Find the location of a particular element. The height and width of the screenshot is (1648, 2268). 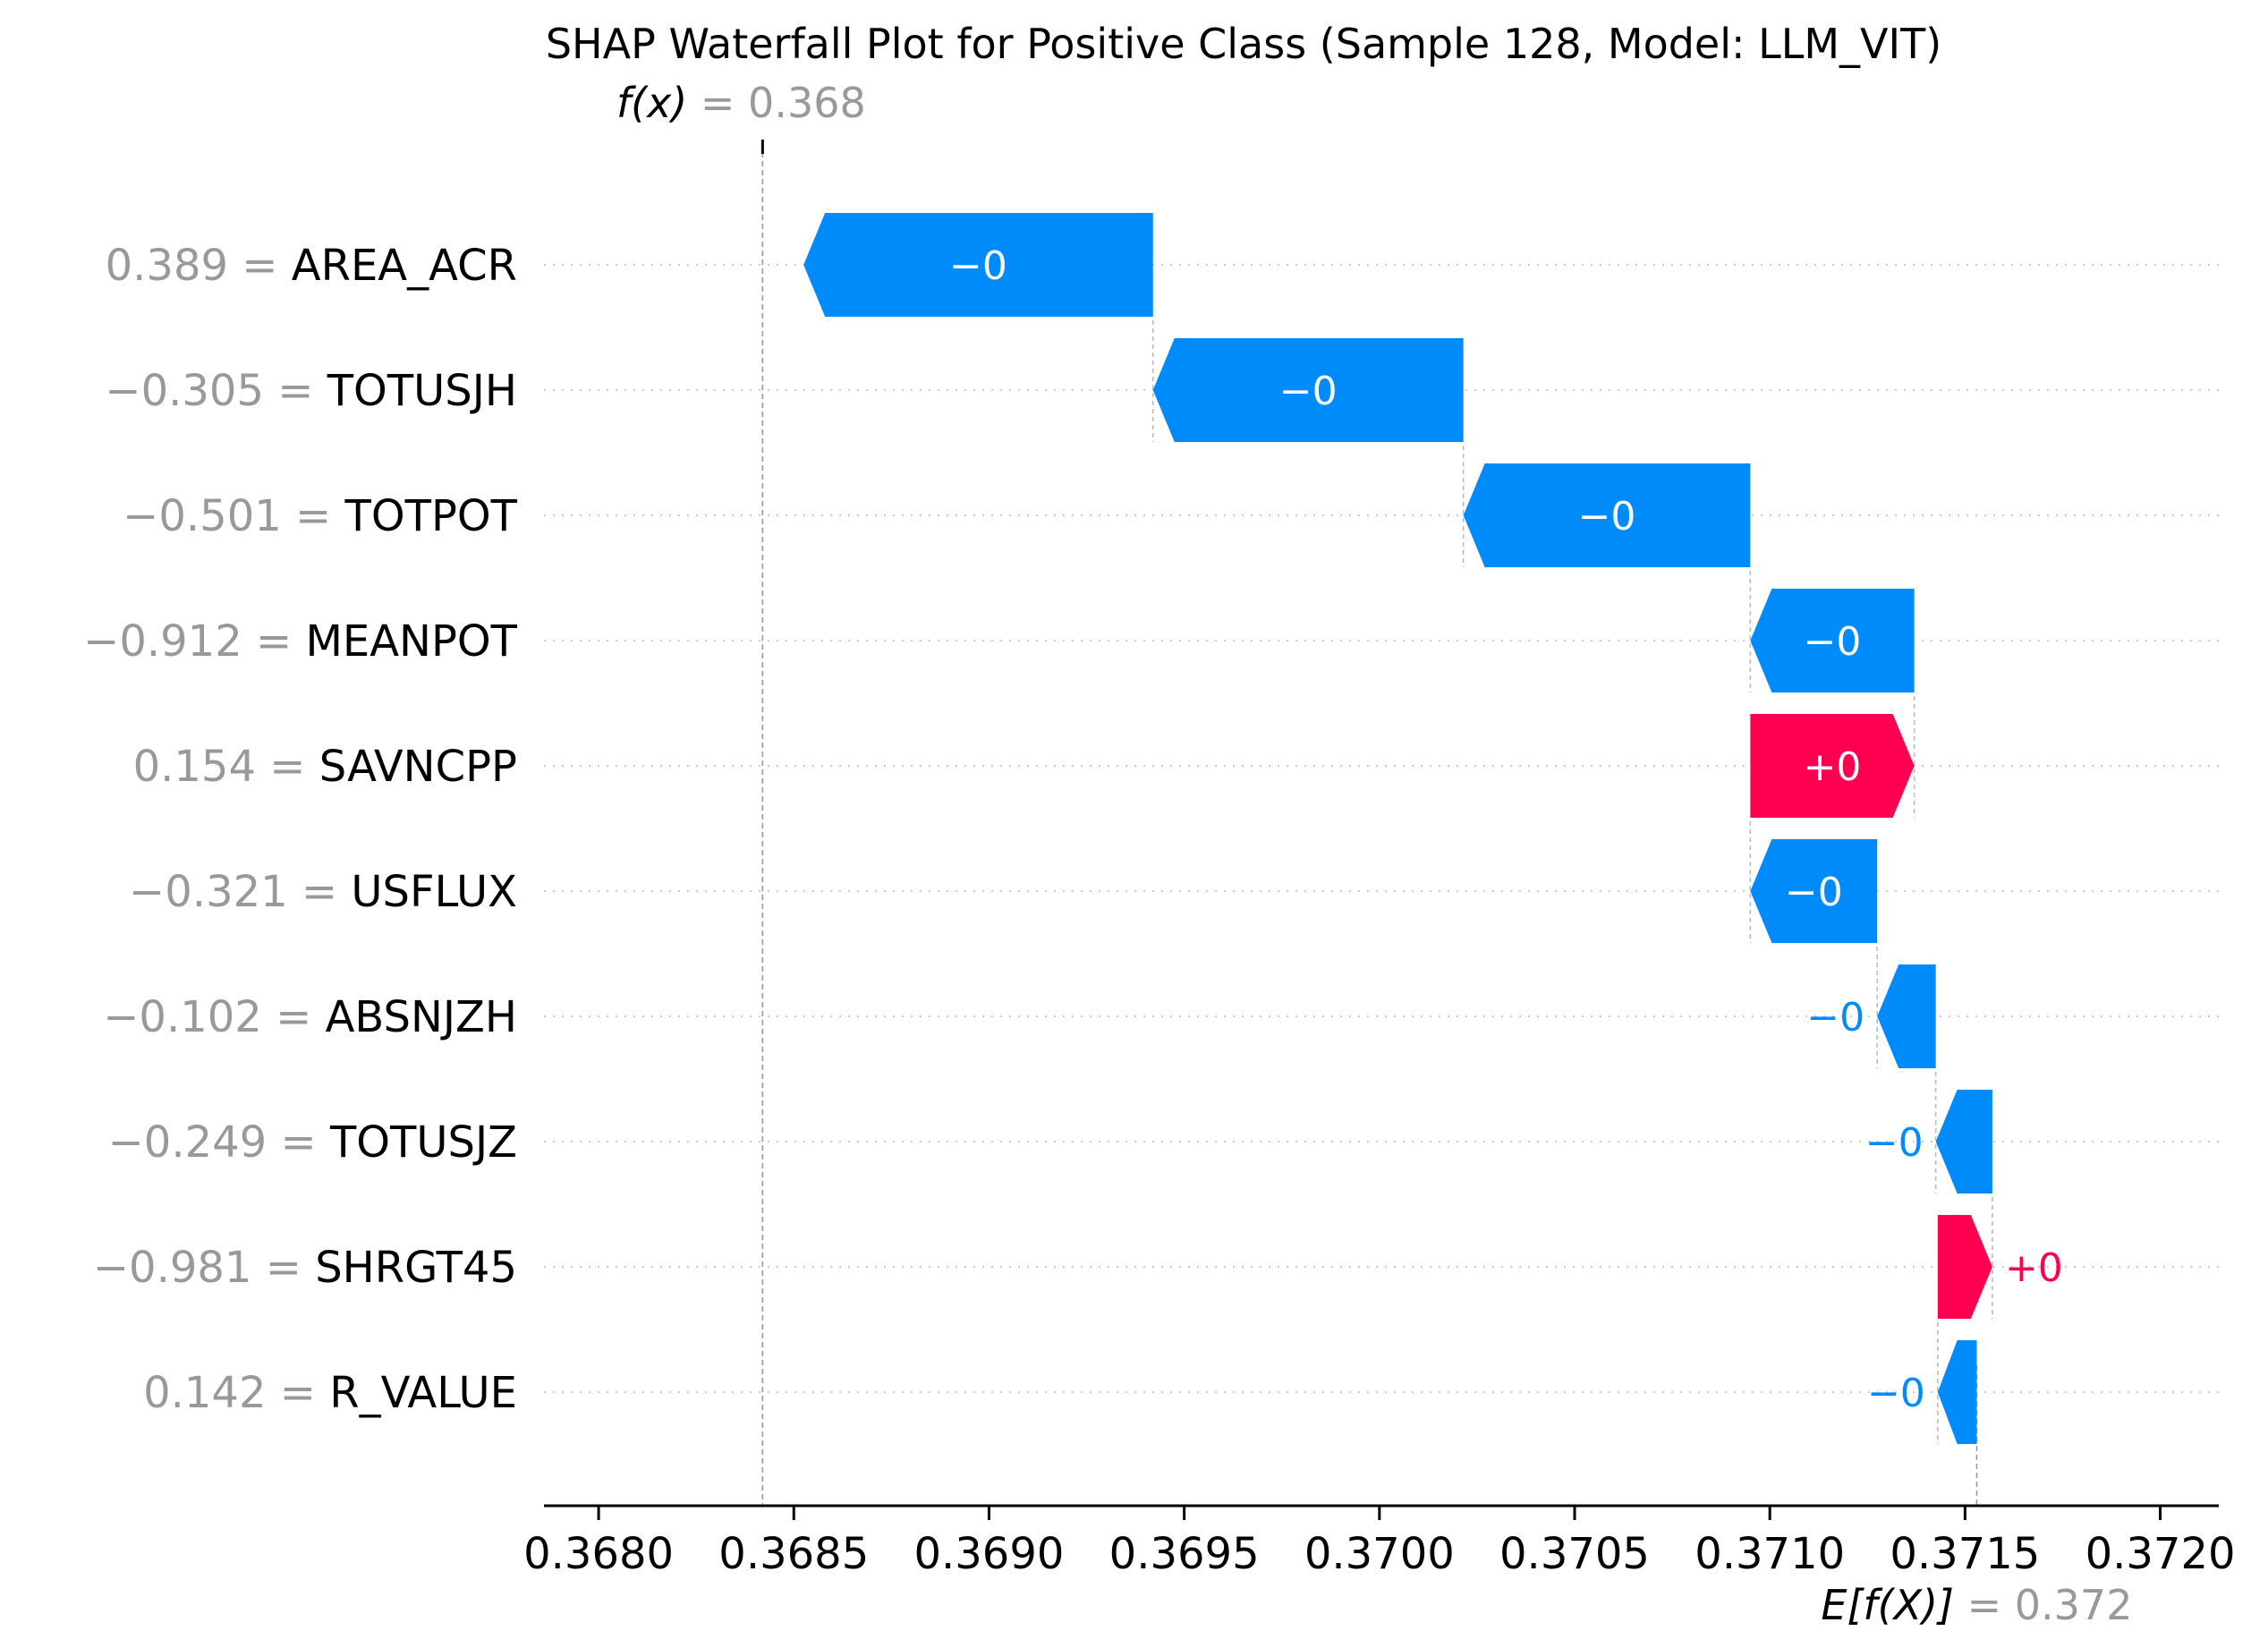

waterfall-bar-usflux is located at coordinates (1814, 891).